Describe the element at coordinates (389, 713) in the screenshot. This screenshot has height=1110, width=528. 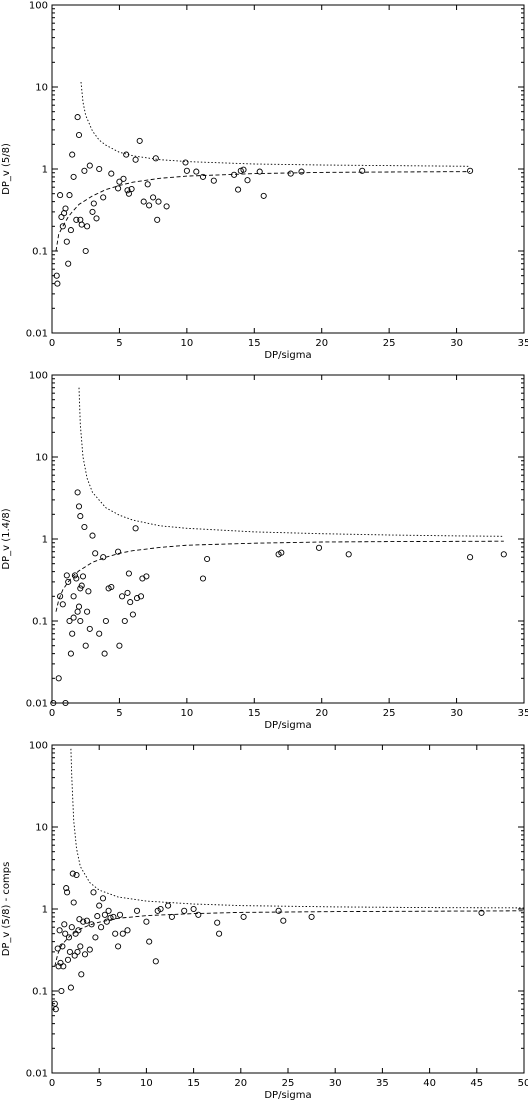
I see `x-tick-label: 25` at that location.